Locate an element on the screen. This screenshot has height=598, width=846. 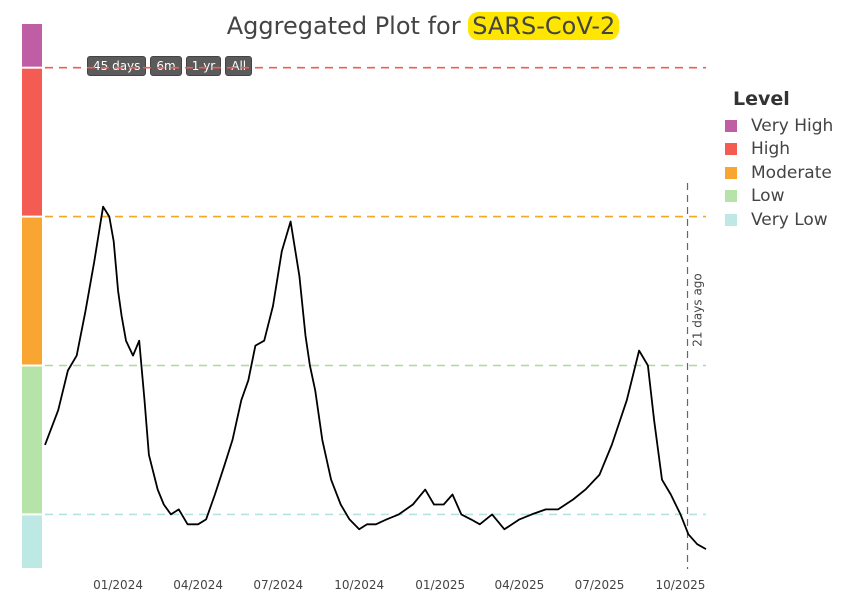
range-button-45-days: 45 days is located at coordinates (117, 66).